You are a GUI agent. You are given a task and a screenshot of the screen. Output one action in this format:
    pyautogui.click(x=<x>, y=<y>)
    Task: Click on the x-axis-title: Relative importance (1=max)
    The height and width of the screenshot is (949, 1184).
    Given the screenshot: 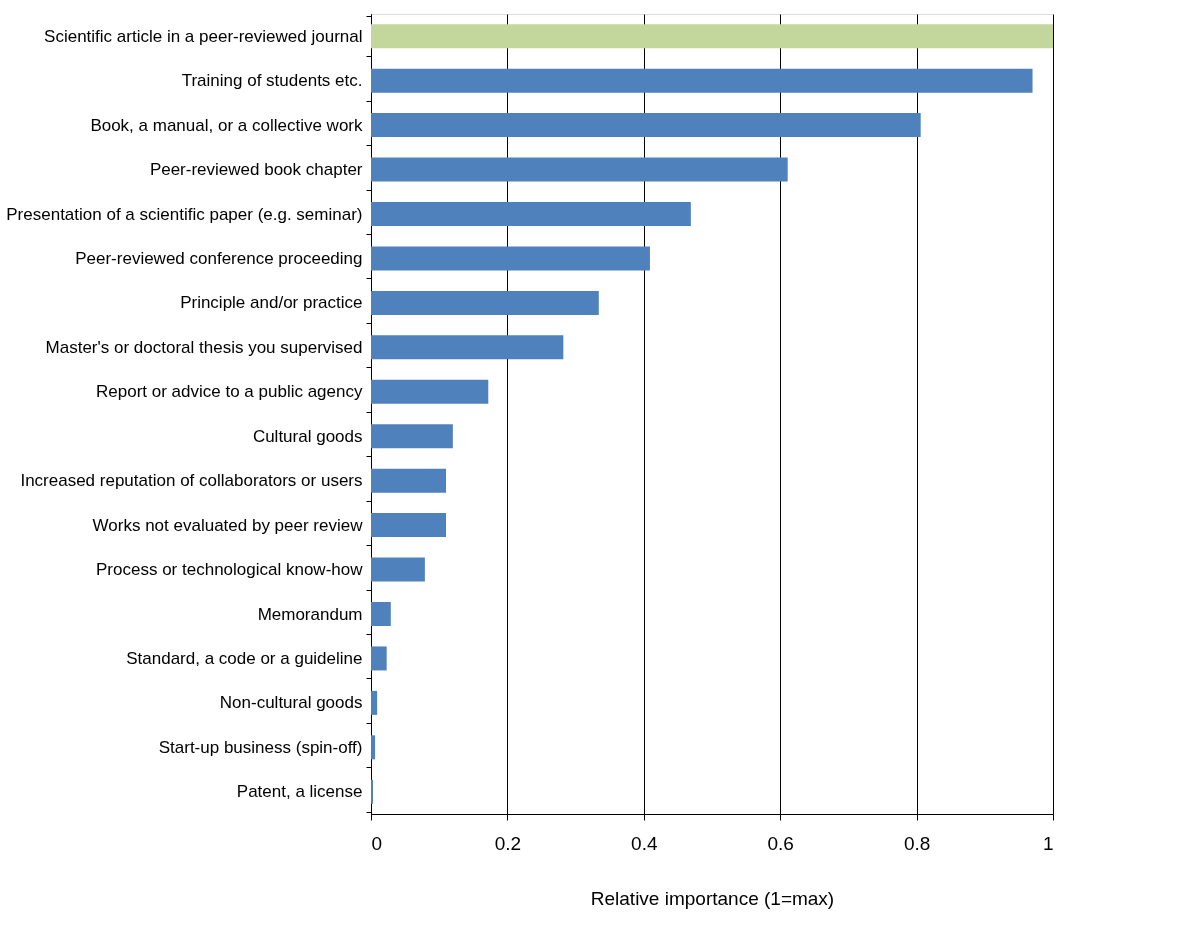 What is the action you would take?
    pyautogui.click(x=712, y=898)
    